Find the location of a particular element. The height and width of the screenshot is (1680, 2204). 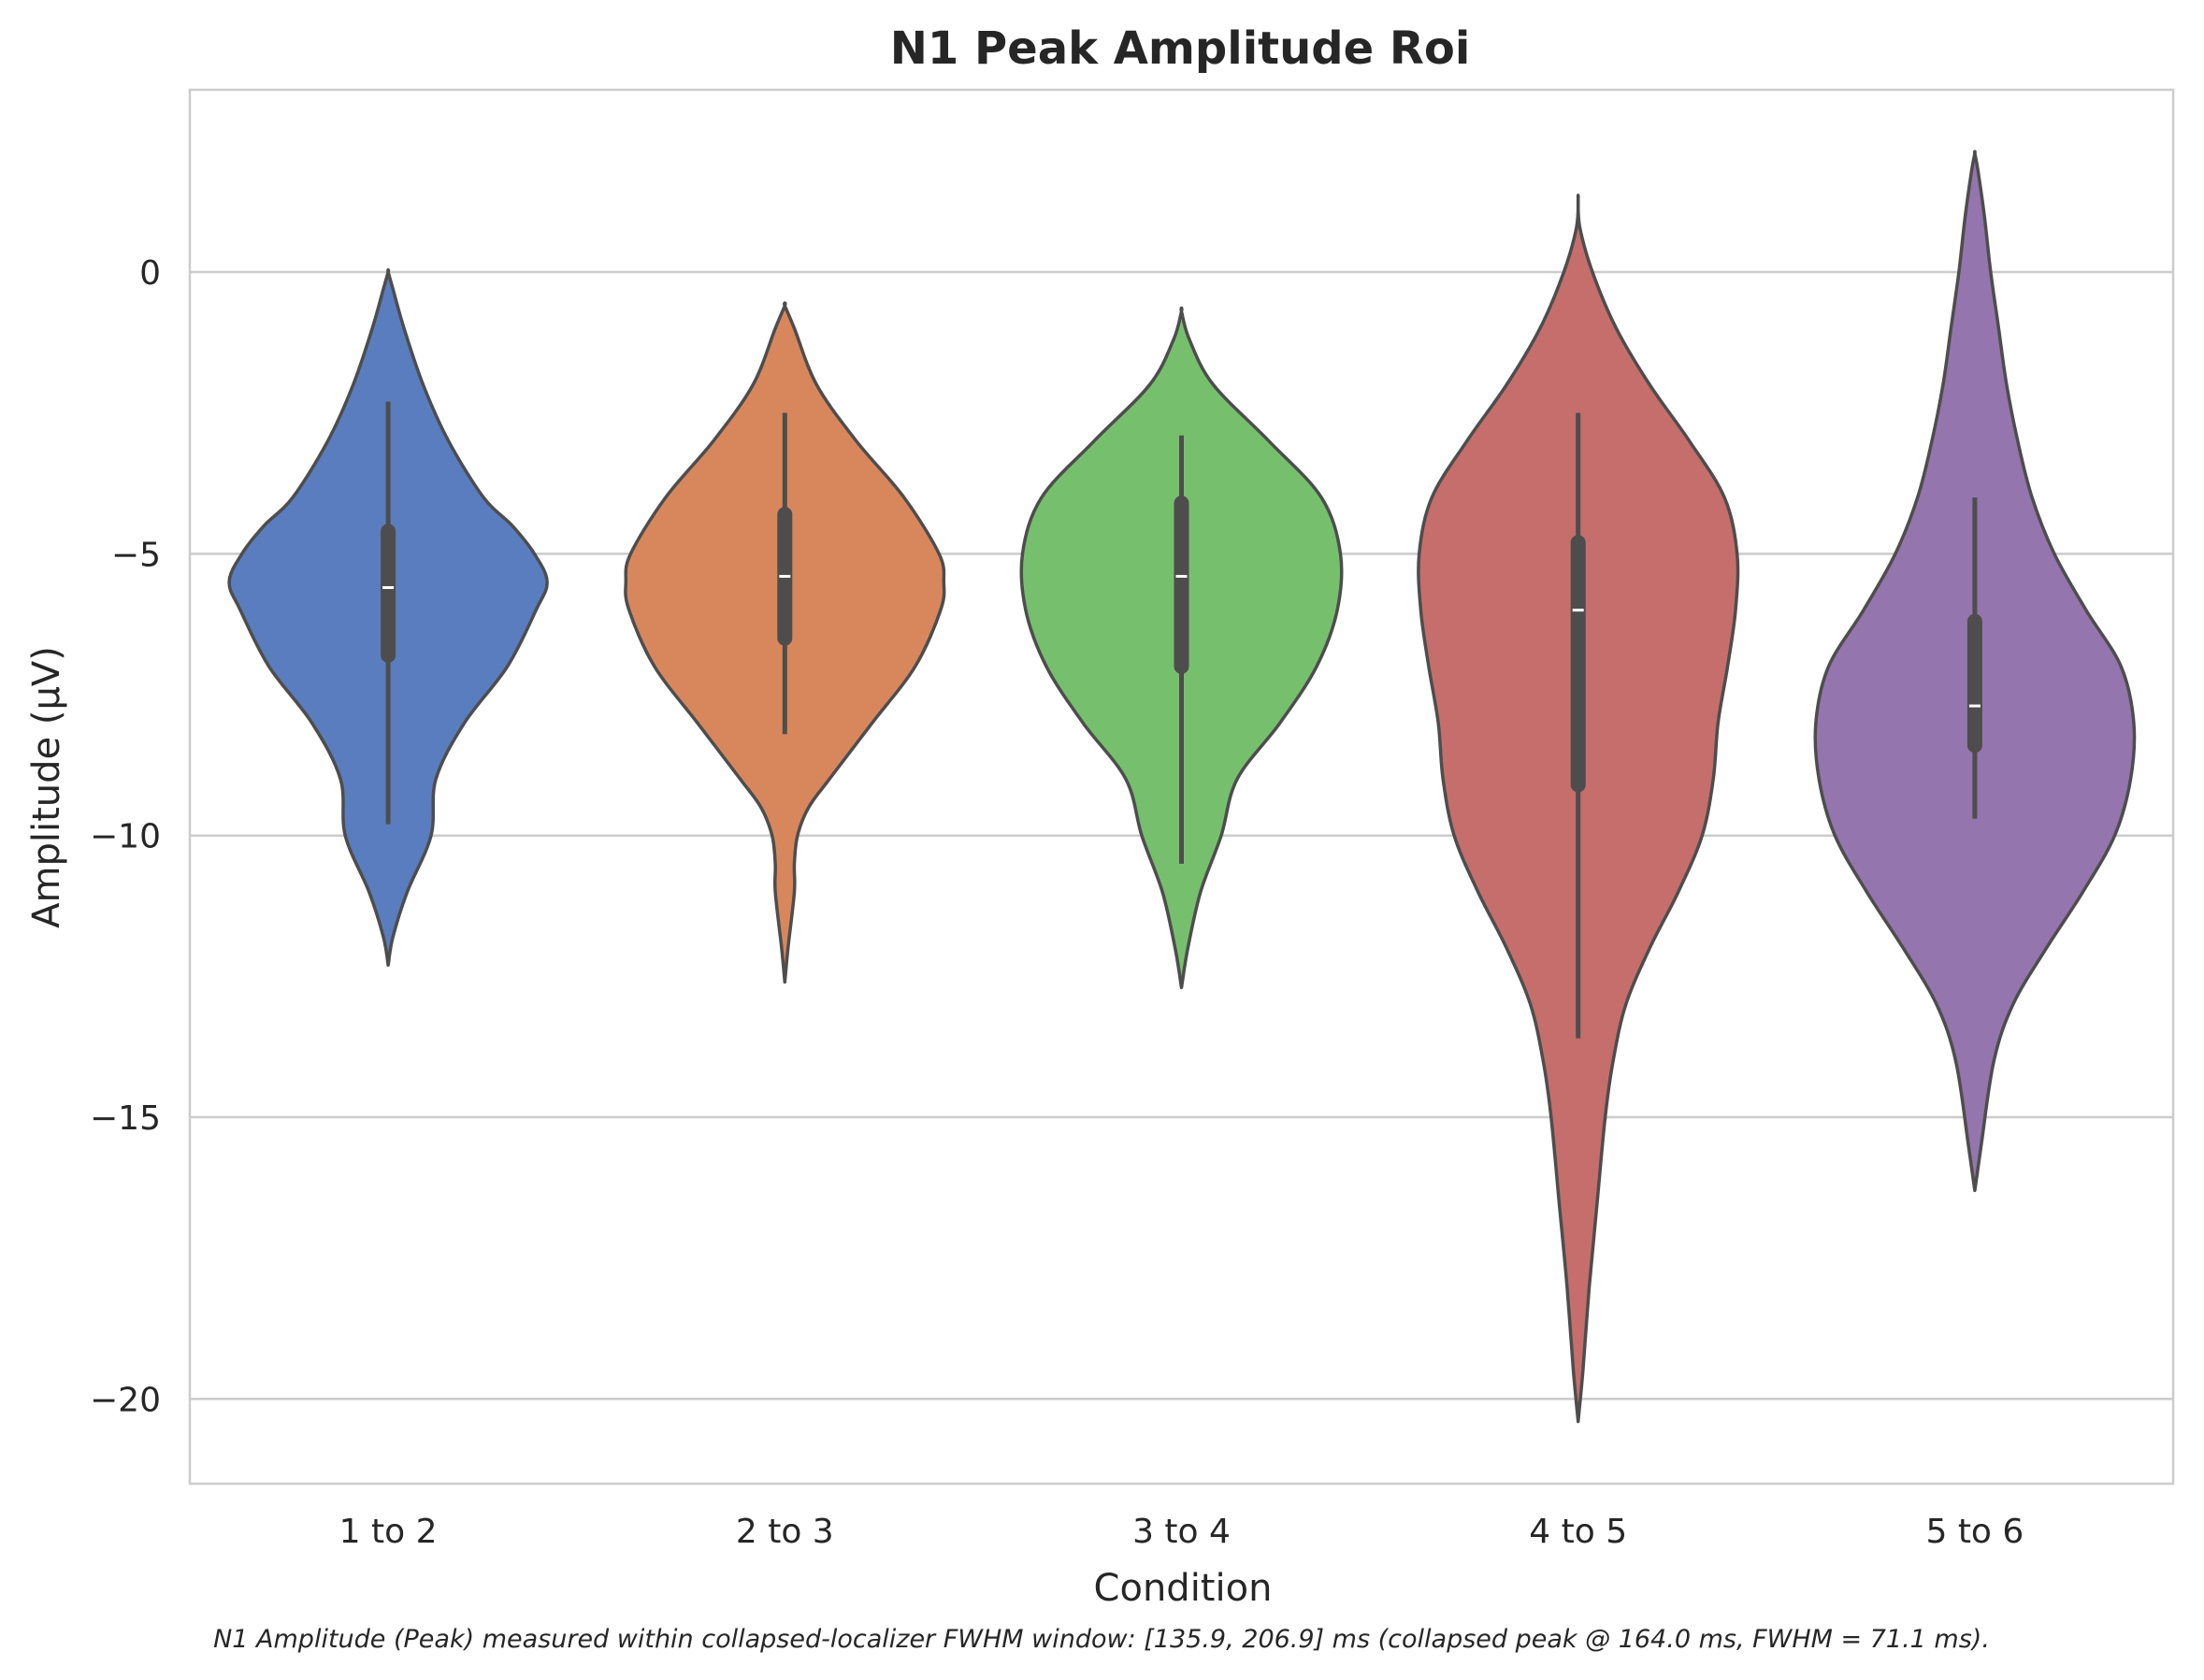

chart-title: N1 Peak Amplitude Roi is located at coordinates (1180, 48).